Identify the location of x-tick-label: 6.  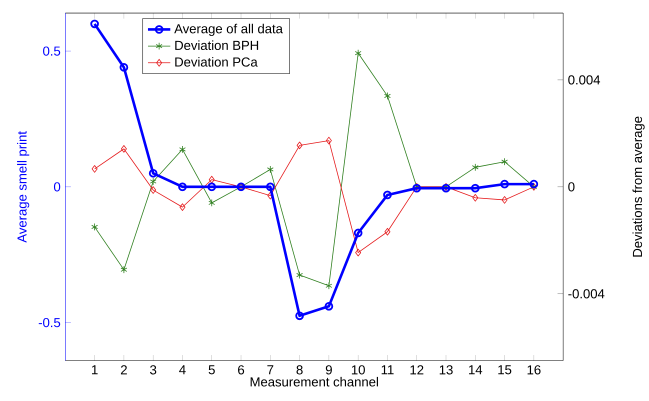
(241, 369).